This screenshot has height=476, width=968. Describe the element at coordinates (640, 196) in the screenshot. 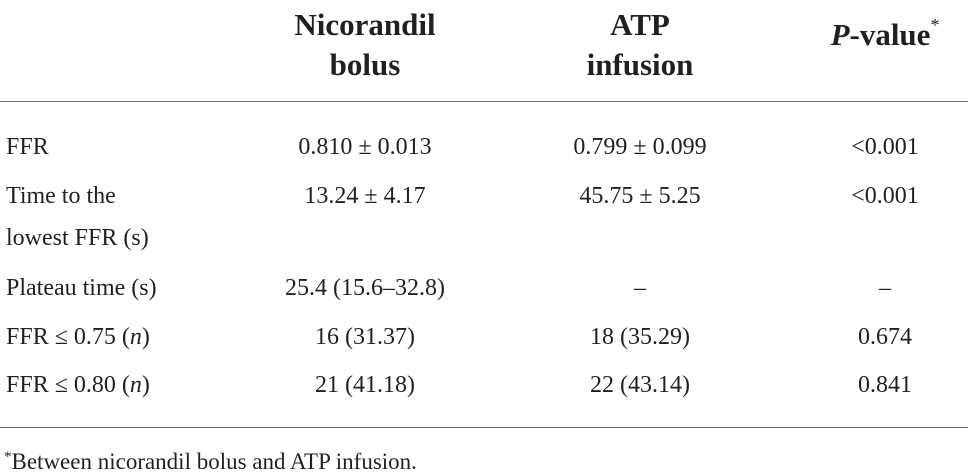

I see `cell-atp: 45.75 ± 5.25` at that location.